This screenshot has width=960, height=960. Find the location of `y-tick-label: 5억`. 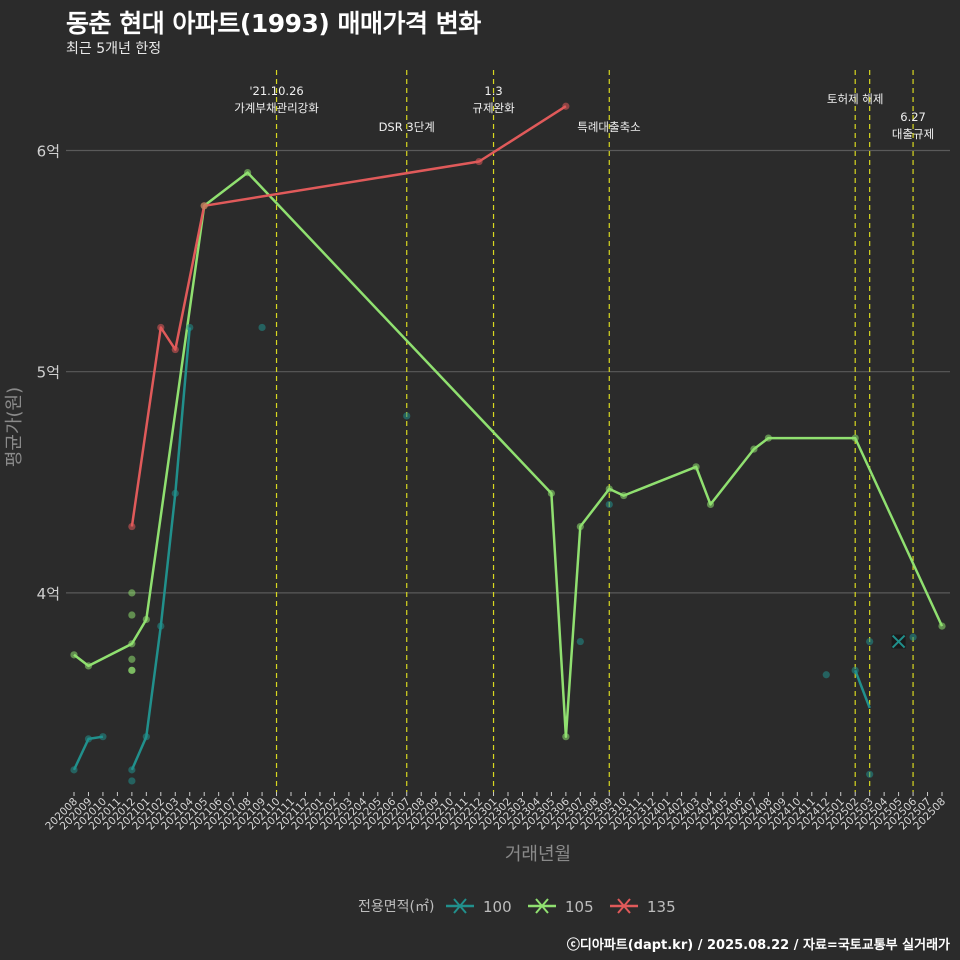

y-tick-label: 5억 is located at coordinates (48, 373).